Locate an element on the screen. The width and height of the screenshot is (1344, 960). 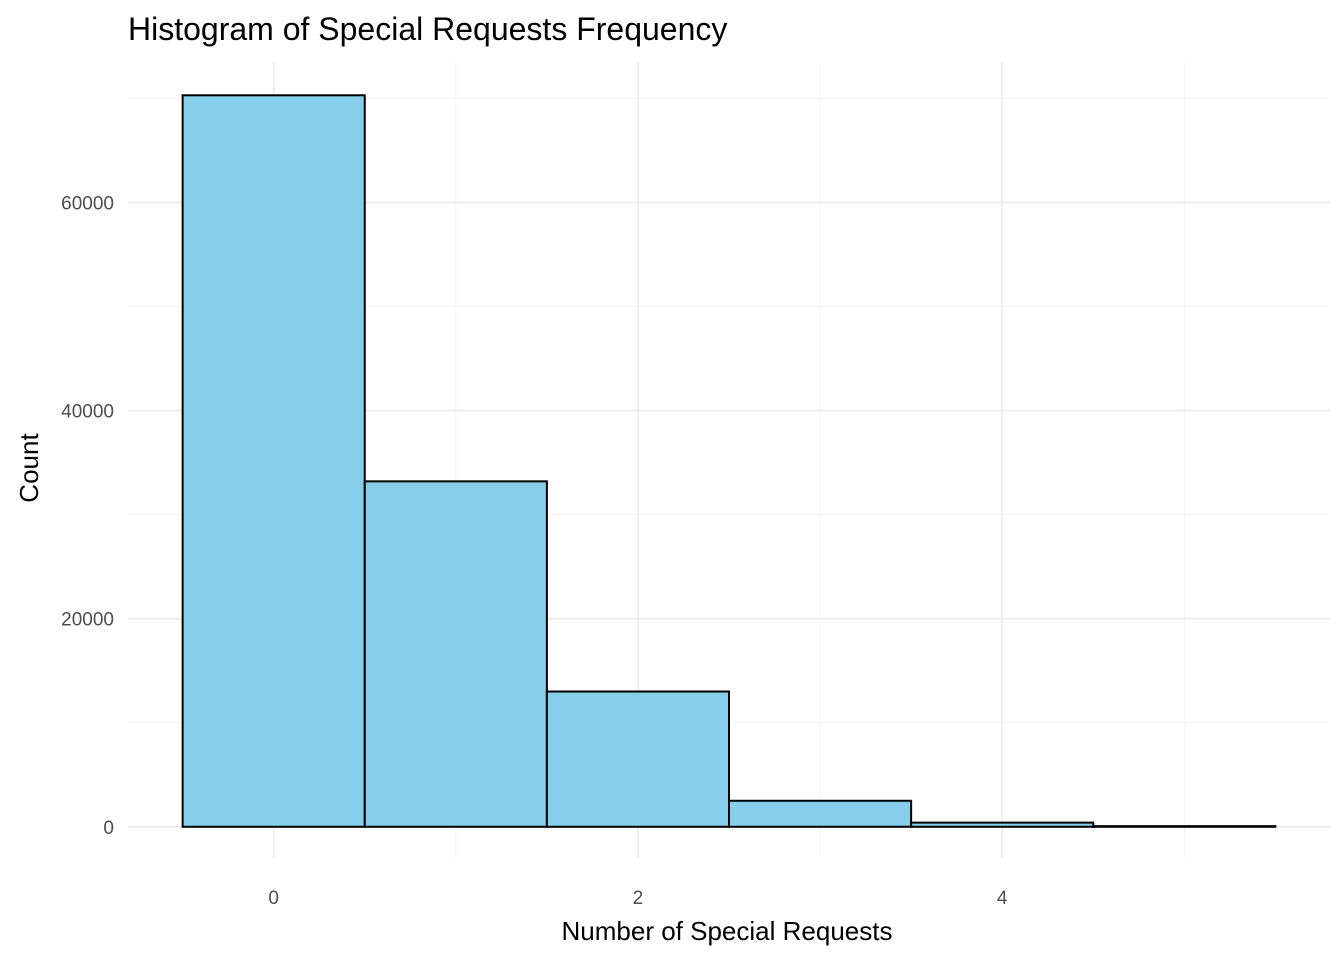
x-axis-tick-labels: 0 2 4 is located at coordinates (637, 898).